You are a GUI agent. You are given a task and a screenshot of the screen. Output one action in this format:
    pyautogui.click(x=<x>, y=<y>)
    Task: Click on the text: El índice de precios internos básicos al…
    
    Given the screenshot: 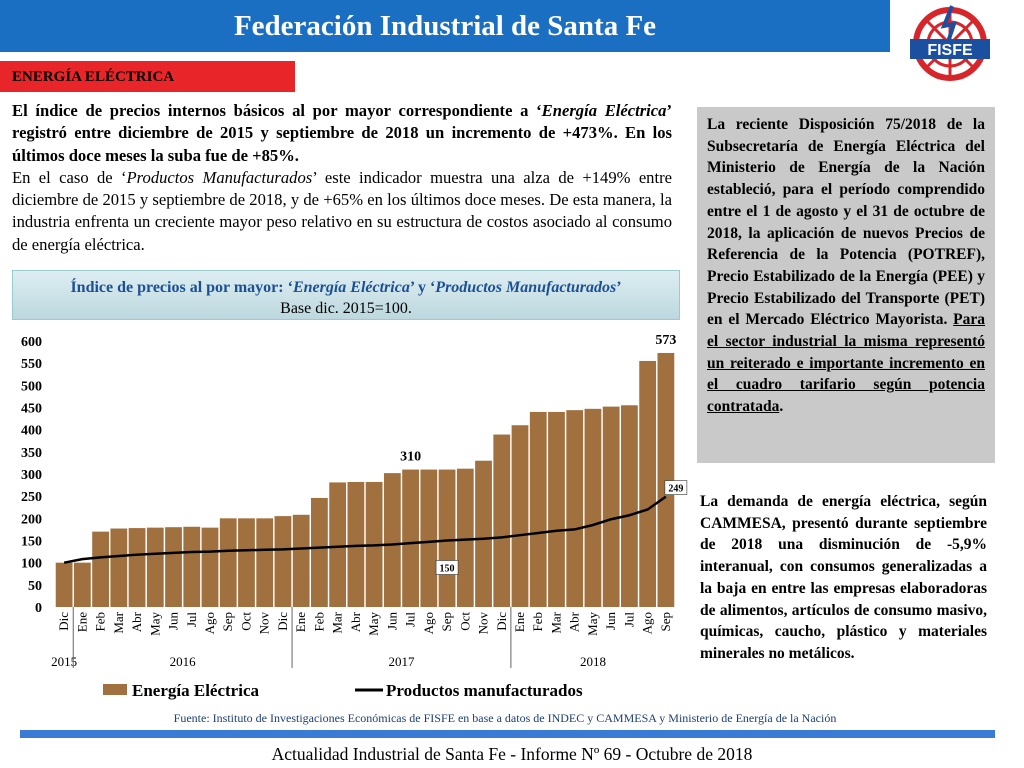 What is the action you would take?
    pyautogui.click(x=277, y=110)
    